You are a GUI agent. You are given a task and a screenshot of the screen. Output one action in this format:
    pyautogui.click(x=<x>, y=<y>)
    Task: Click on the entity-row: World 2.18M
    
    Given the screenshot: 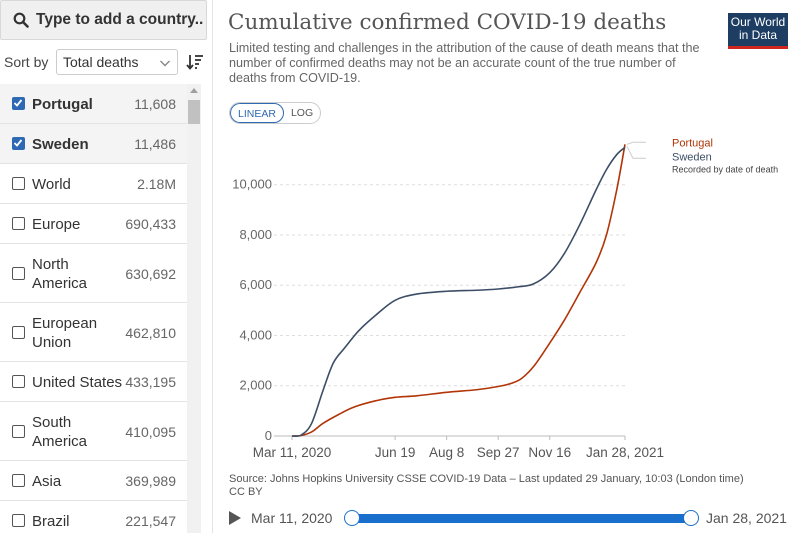 What is the action you would take?
    pyautogui.click(x=93, y=184)
    